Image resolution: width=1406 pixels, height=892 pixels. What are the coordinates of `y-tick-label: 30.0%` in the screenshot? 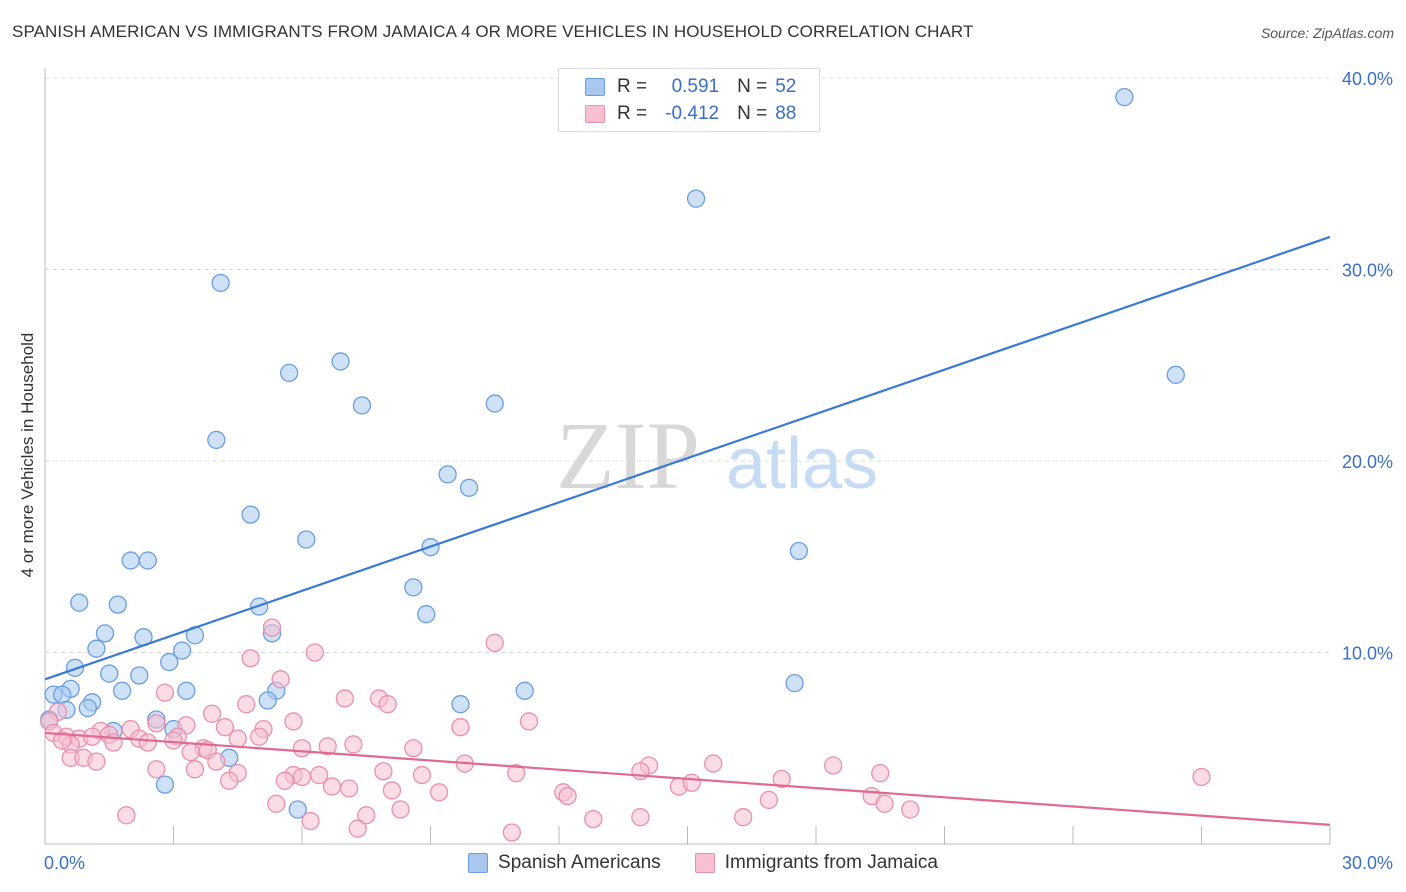 It's located at (1367, 271).